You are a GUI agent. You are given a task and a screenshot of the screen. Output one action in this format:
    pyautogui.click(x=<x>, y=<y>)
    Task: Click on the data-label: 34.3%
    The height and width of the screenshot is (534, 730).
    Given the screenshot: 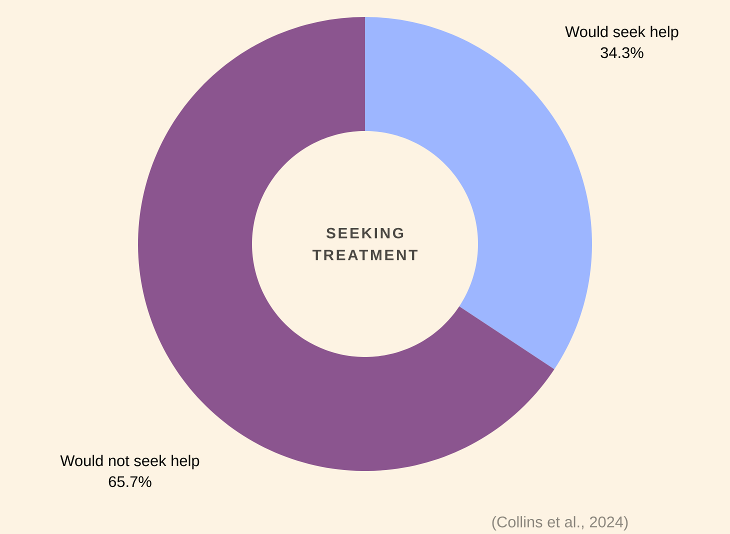 What is the action you would take?
    pyautogui.click(x=622, y=52)
    